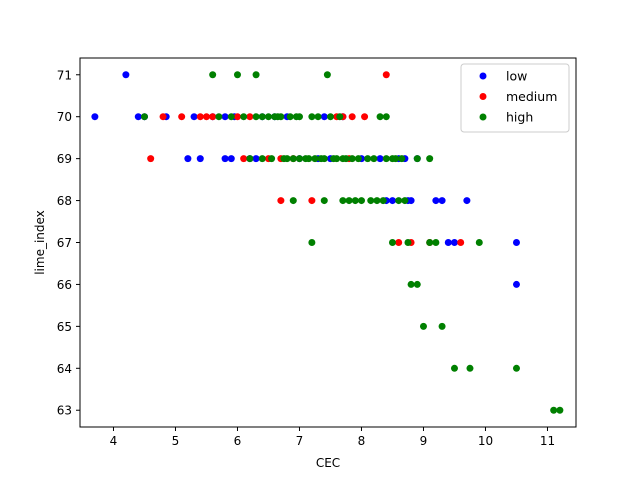 This screenshot has height=480, width=640. What do you see at coordinates (176, 441) in the screenshot?
I see `x-tick-label: 5` at bounding box center [176, 441].